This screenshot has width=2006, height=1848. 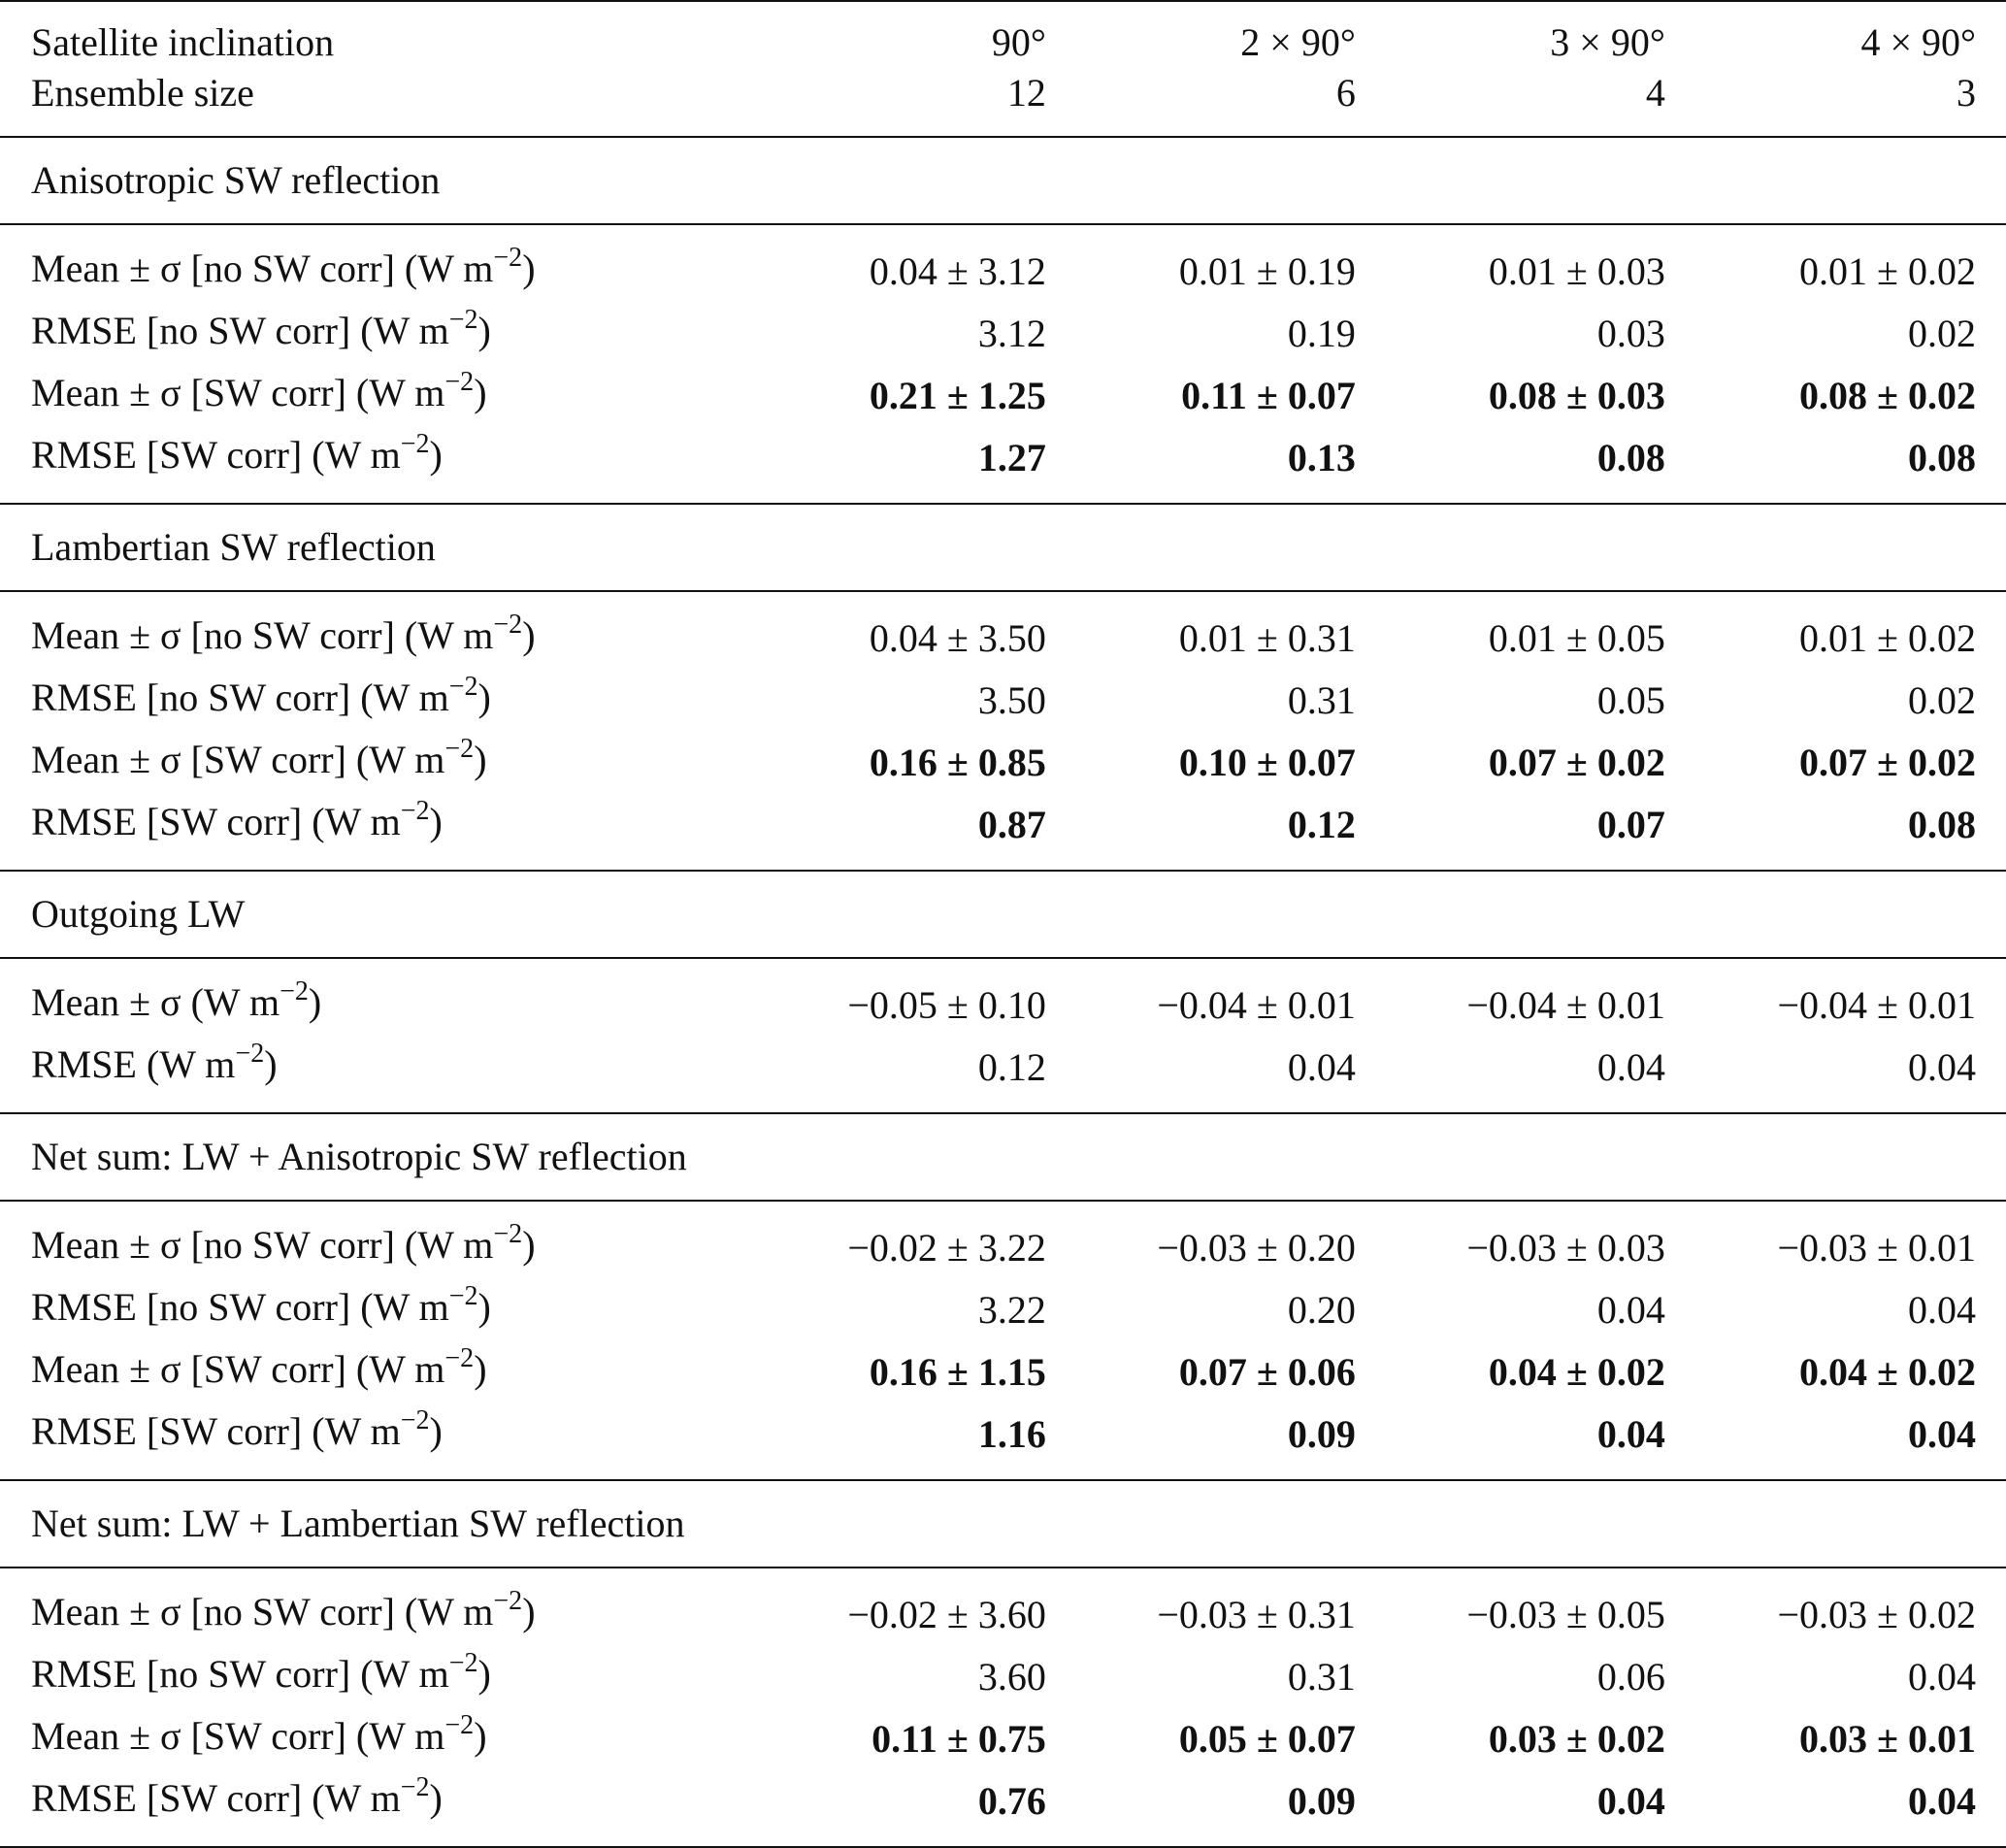 What do you see at coordinates (382, 1808) in the screenshot?
I see `row-label: RMSE [SW corr] (W m−2)` at bounding box center [382, 1808].